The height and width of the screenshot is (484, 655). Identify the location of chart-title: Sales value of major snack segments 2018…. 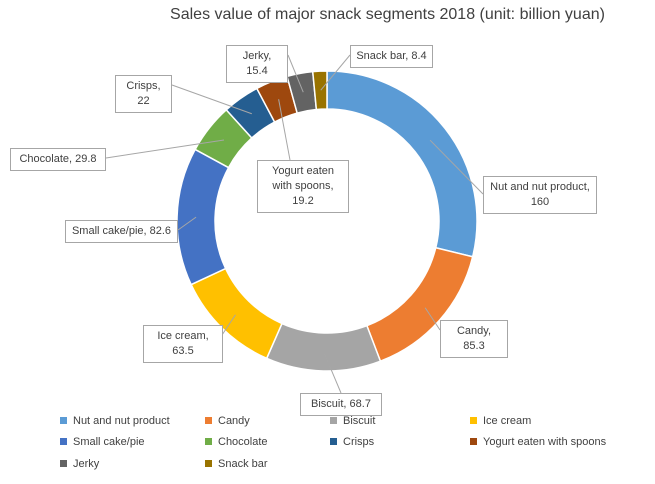
(387, 14).